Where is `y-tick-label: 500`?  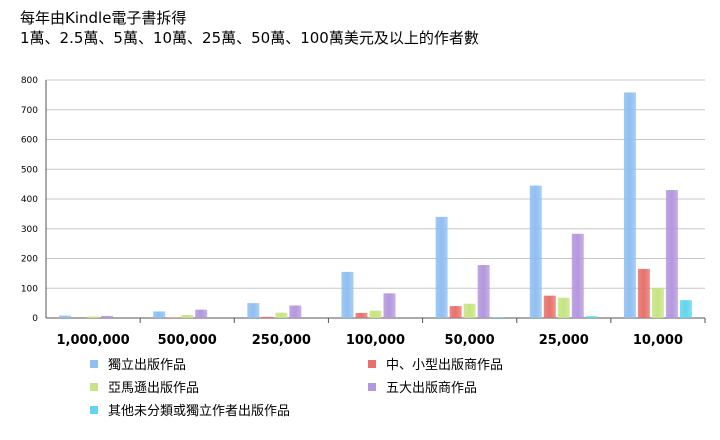
y-tick-label: 500 is located at coordinates (29, 170).